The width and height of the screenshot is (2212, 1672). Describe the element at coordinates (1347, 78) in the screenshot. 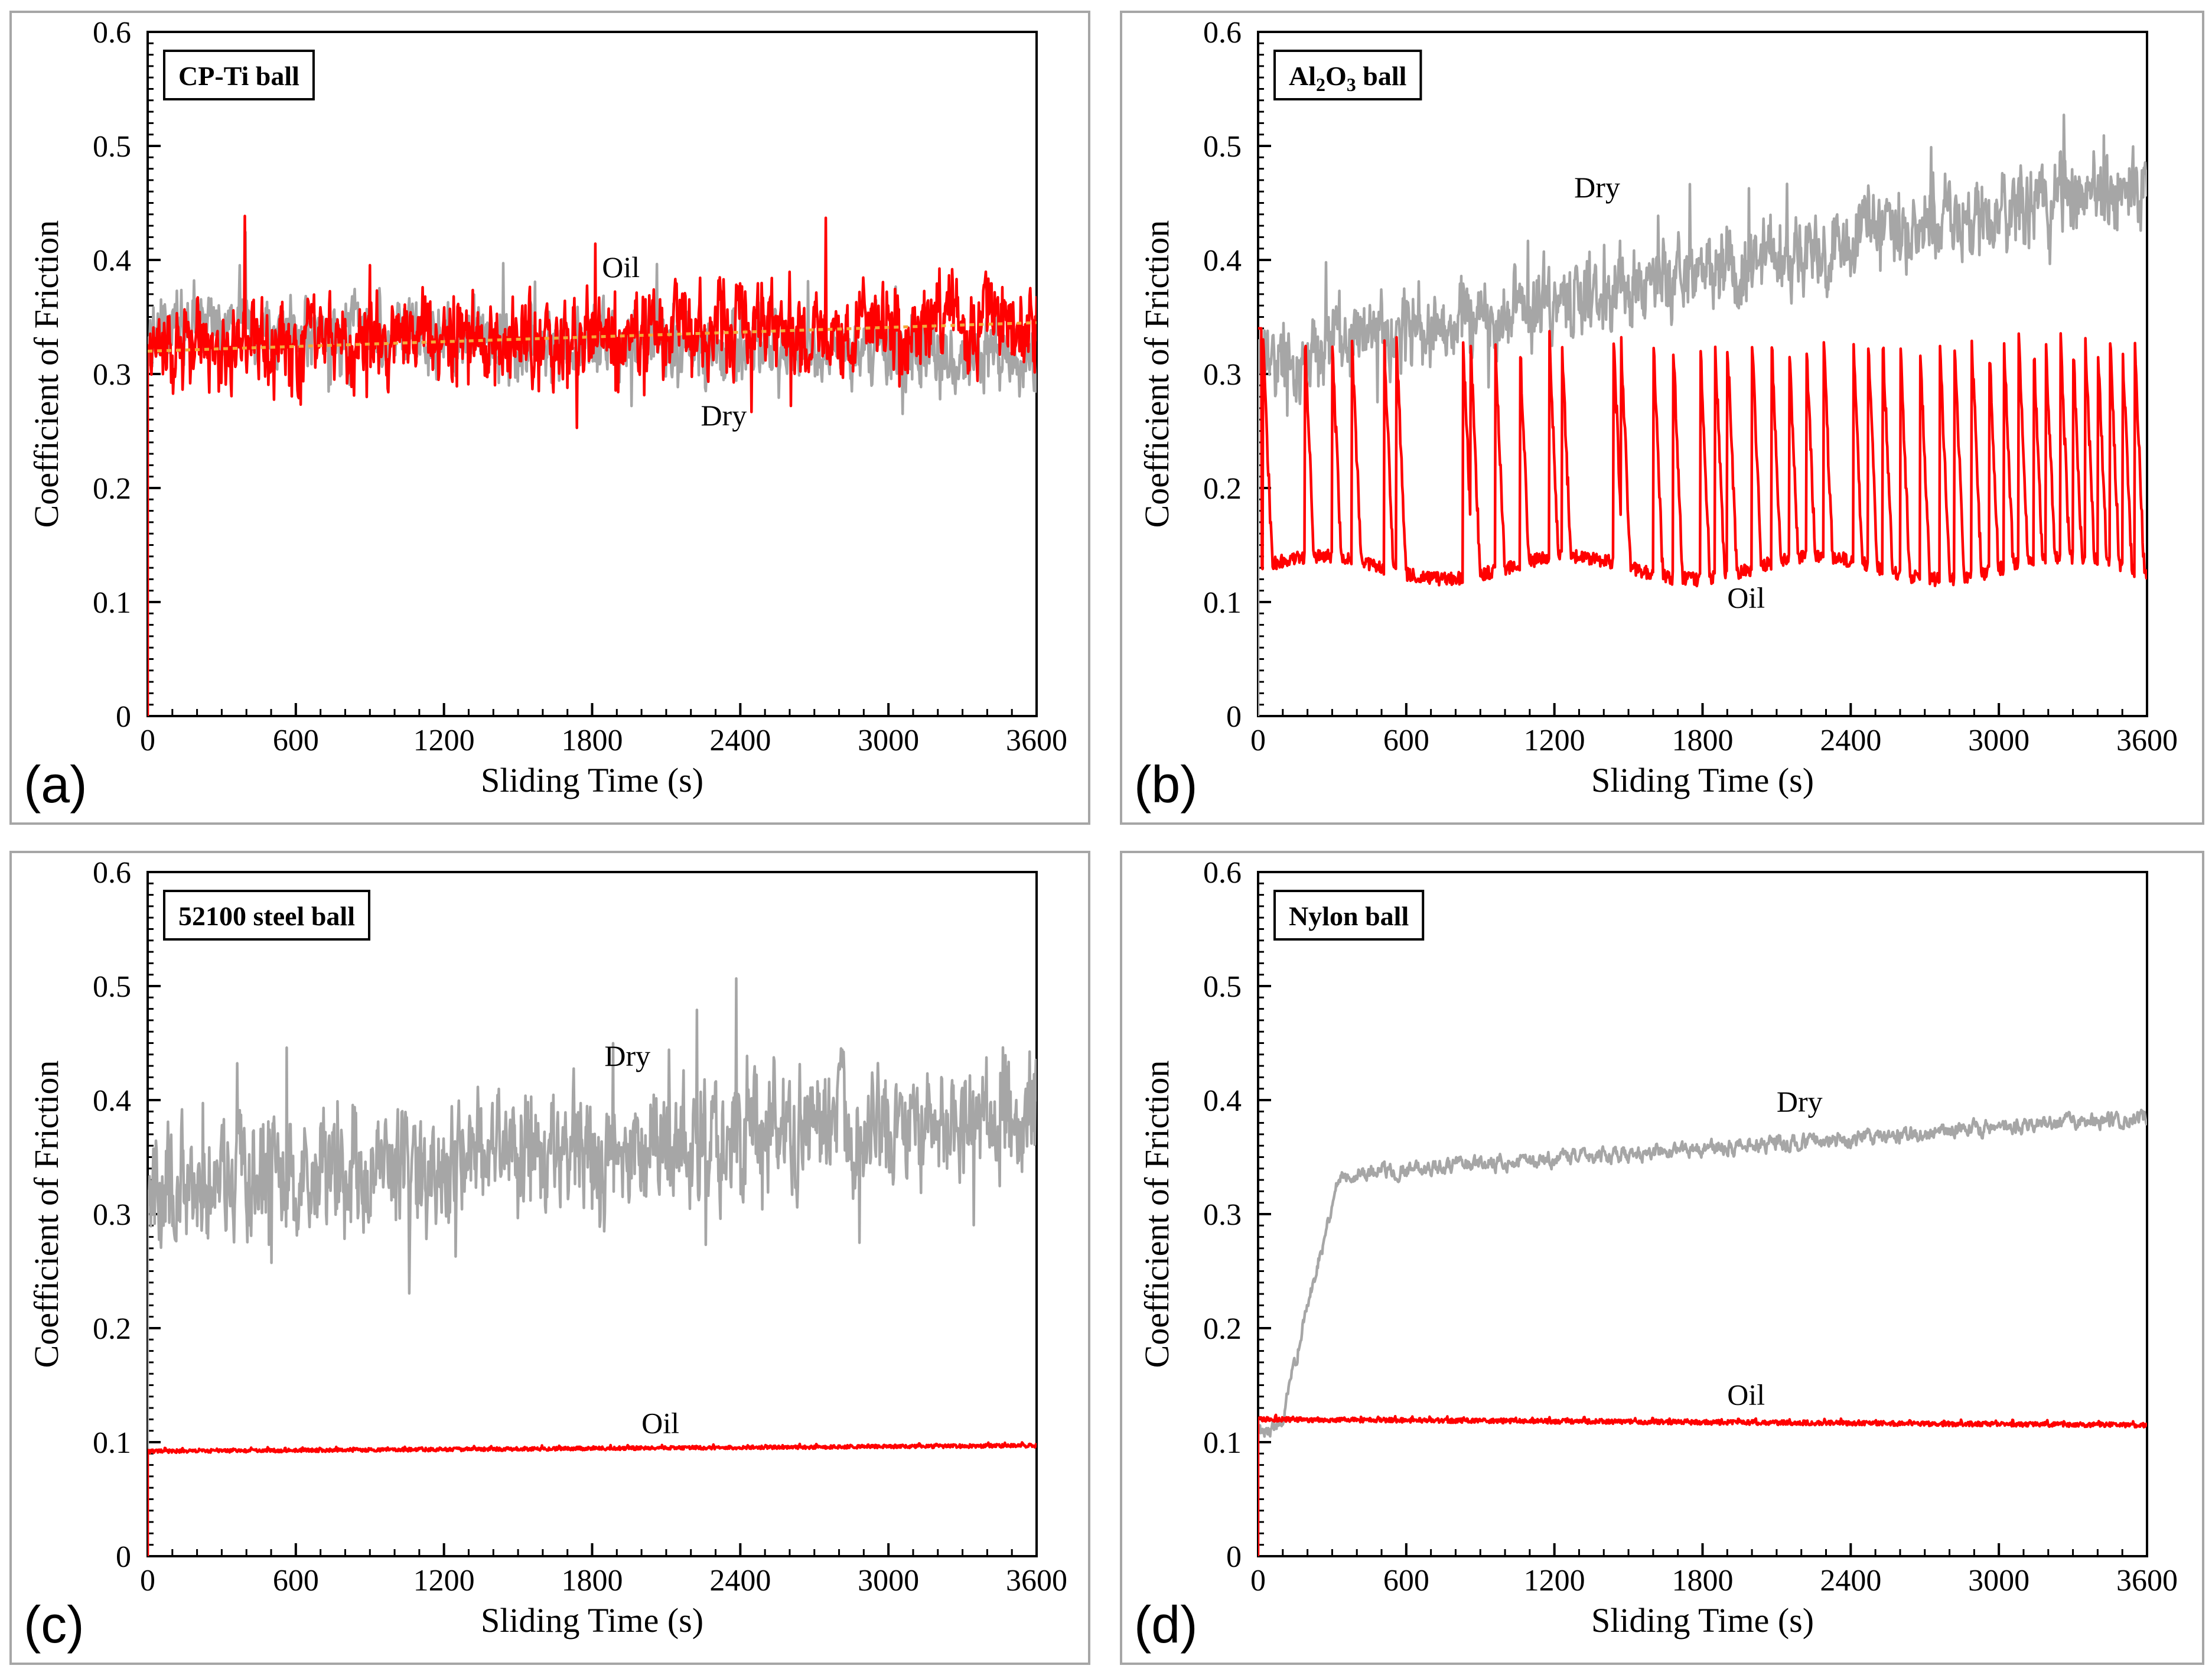

I see `ball-label: Al2O3 ball` at that location.